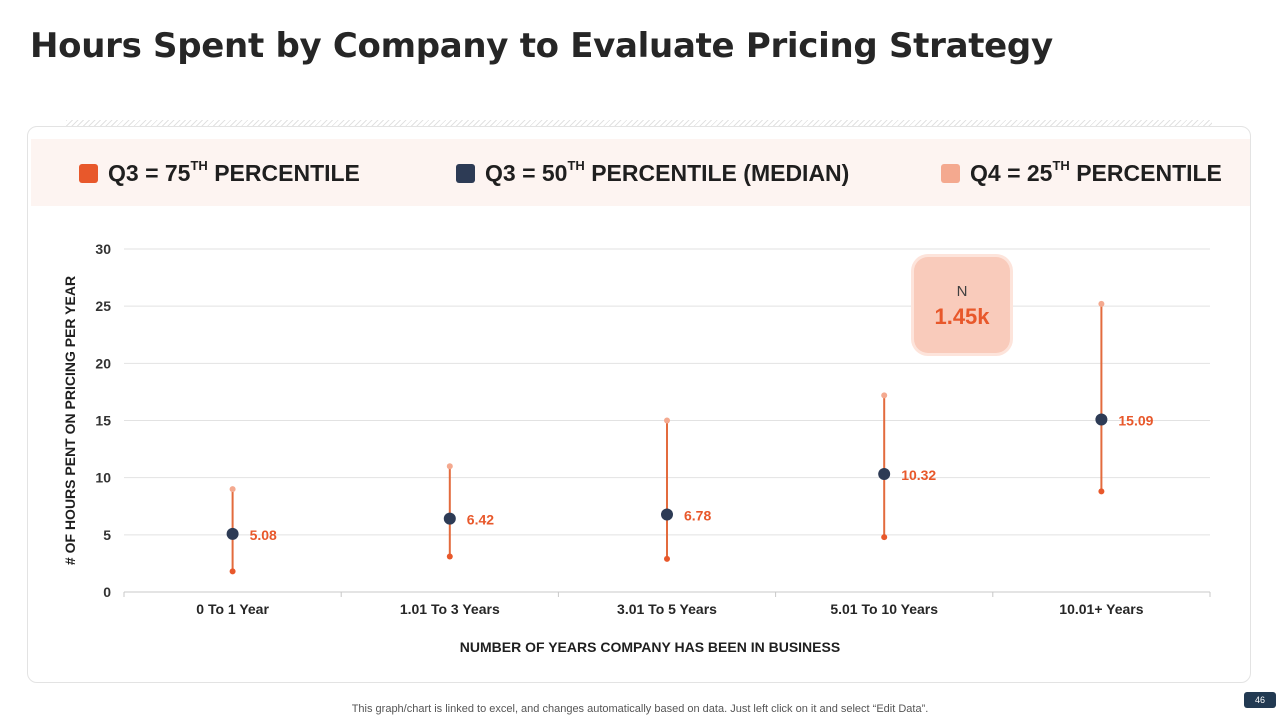  What do you see at coordinates (103, 306) in the screenshot?
I see `y-tick-label-25: 25` at bounding box center [103, 306].